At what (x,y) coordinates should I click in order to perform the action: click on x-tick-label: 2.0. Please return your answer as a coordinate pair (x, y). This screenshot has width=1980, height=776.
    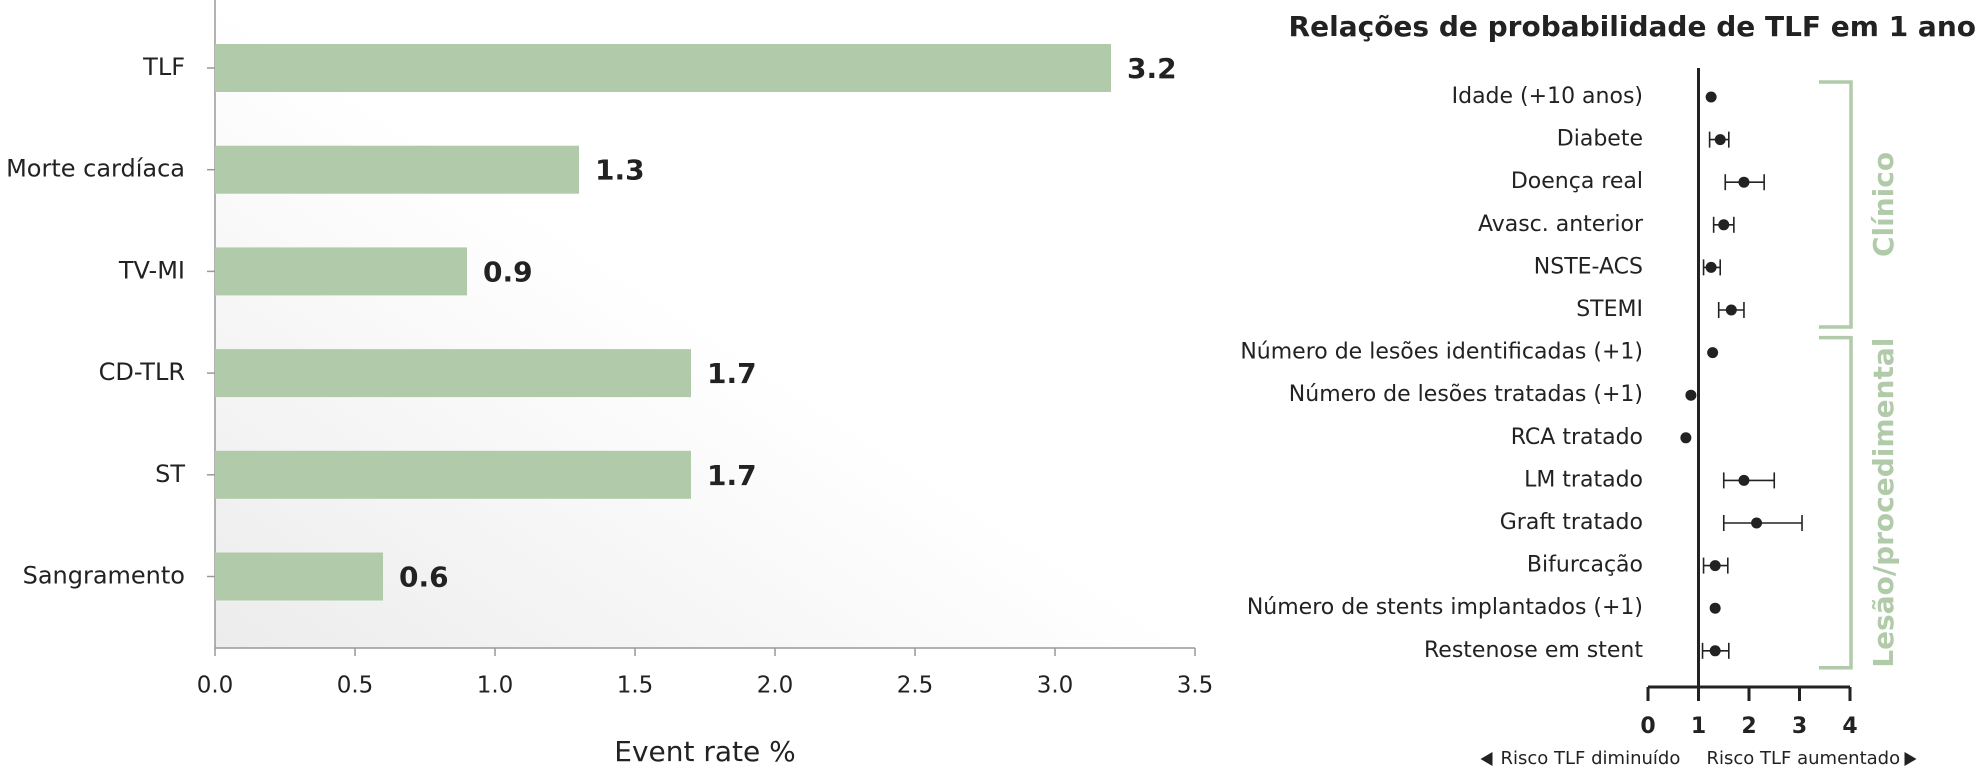
    Looking at the image, I should click on (775, 686).